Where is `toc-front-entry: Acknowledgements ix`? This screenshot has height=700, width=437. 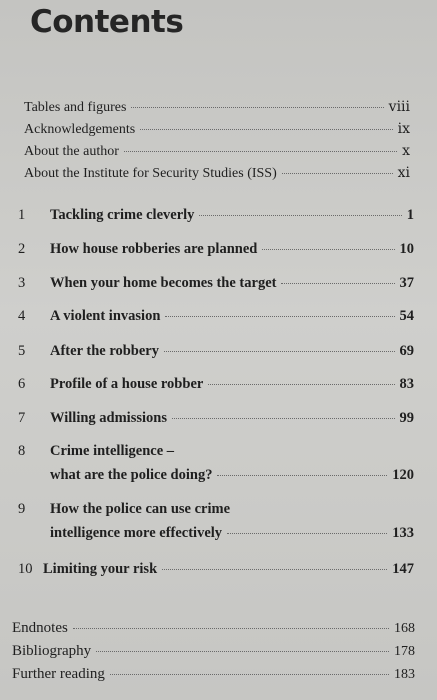 toc-front-entry: Acknowledgements ix is located at coordinates (217, 129).